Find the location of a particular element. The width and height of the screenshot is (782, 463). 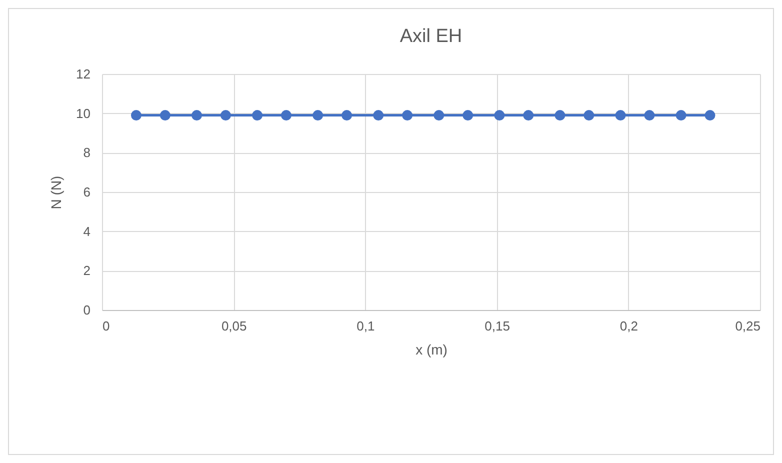

y-tick-label: 0 is located at coordinates (86, 310).